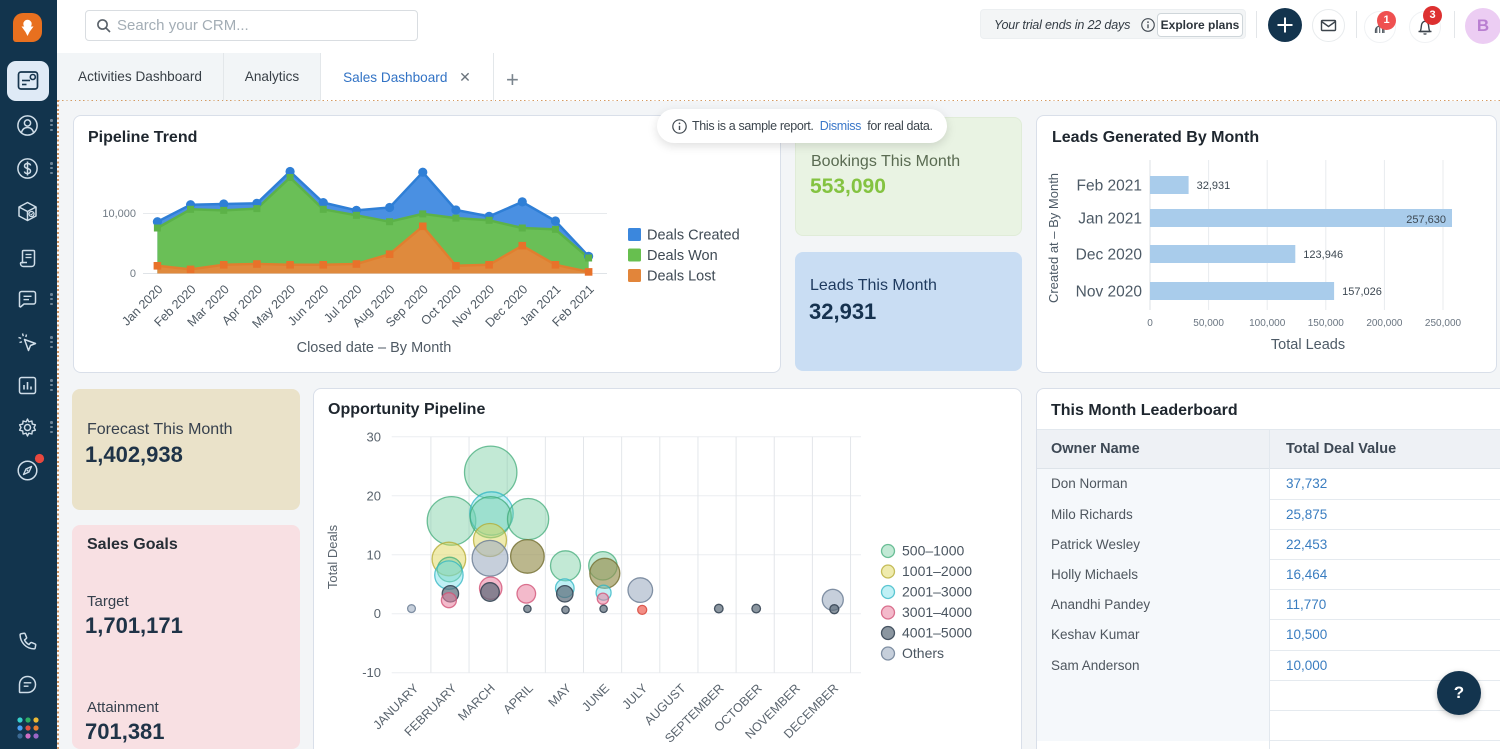 This screenshot has width=1500, height=749. Describe the element at coordinates (374, 348) in the screenshot. I see `svg-text: Closed date – By Month` at that location.